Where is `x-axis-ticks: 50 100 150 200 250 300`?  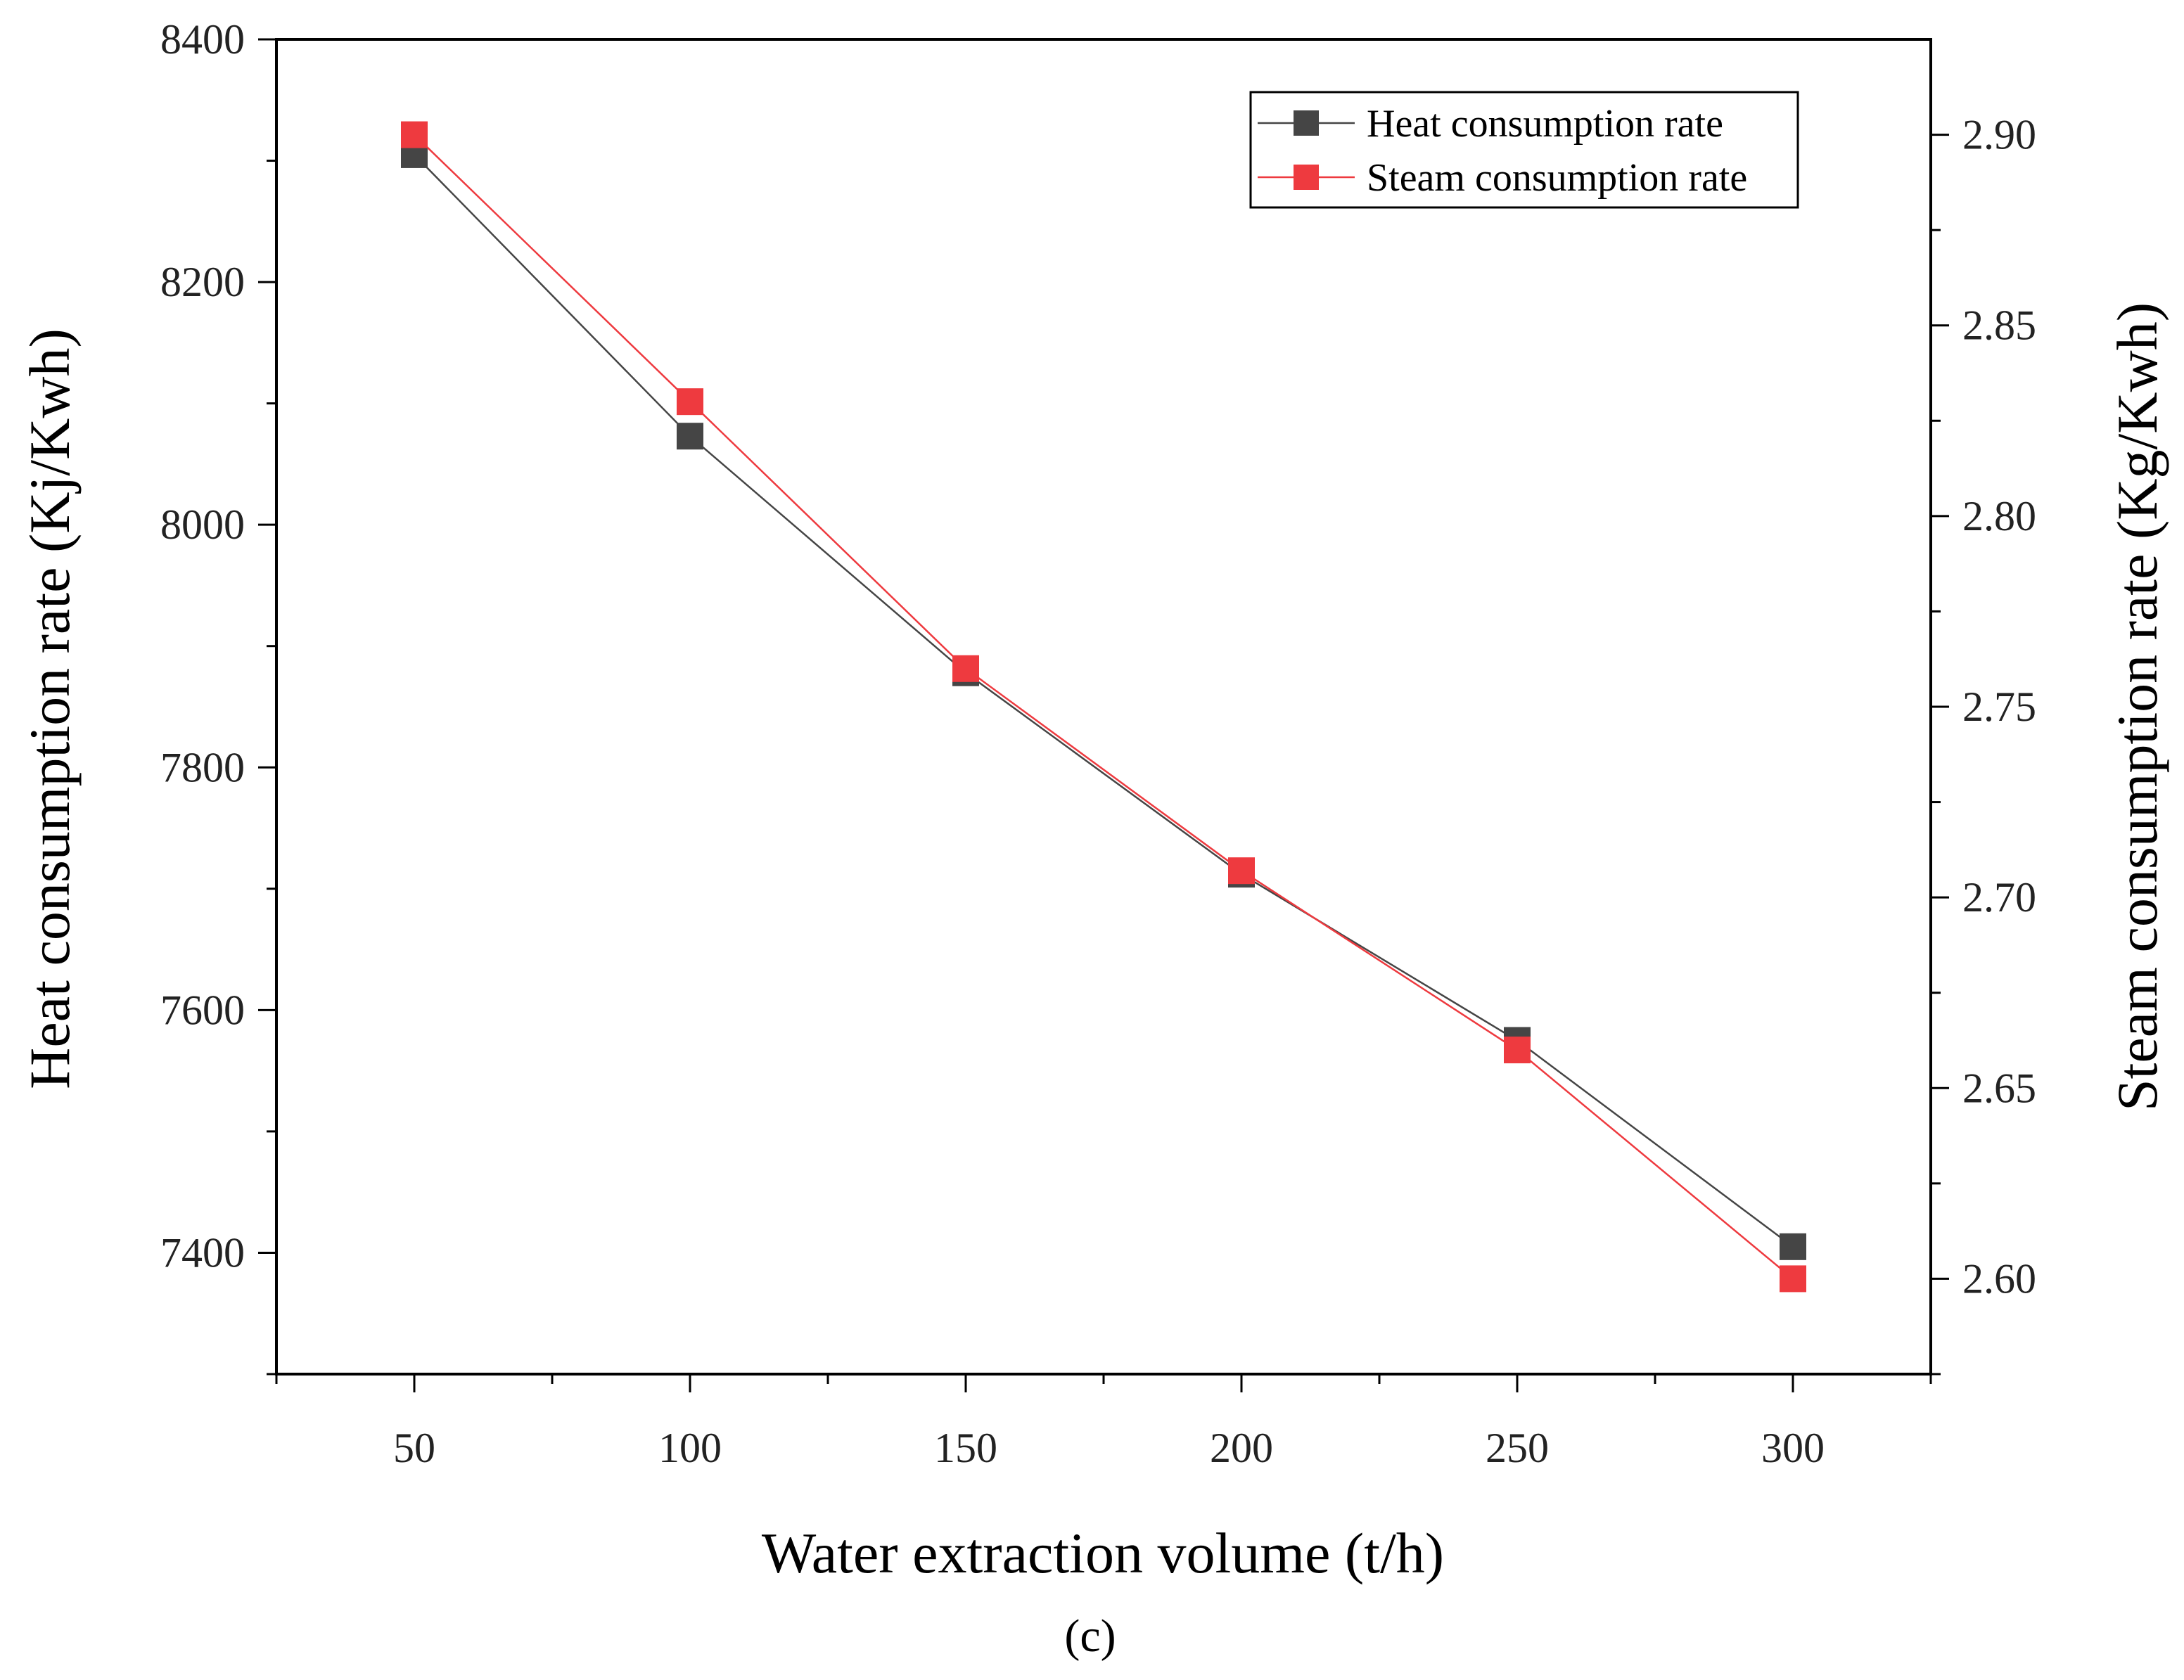 x-axis-ticks: 50 100 150 200 250 300 is located at coordinates (1103, 1422).